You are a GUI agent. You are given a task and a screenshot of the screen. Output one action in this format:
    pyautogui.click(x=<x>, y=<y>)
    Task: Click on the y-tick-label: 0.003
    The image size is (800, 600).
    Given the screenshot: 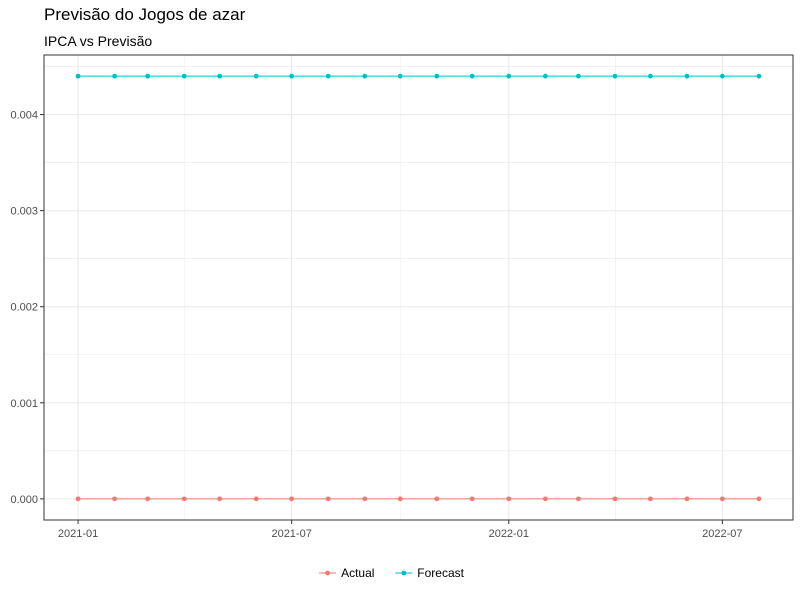 What is the action you would take?
    pyautogui.click(x=24, y=212)
    